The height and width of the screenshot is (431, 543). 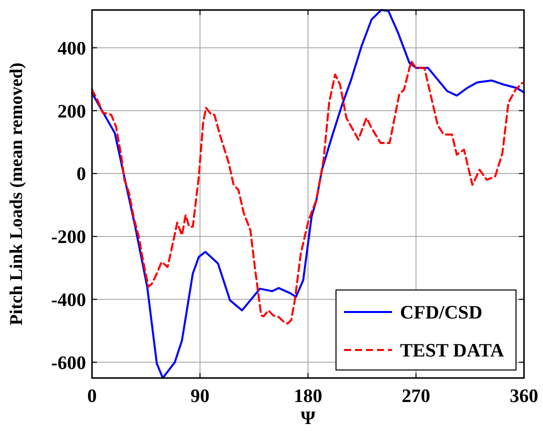 What do you see at coordinates (416, 396) in the screenshot?
I see `x-tick-label: 270` at bounding box center [416, 396].